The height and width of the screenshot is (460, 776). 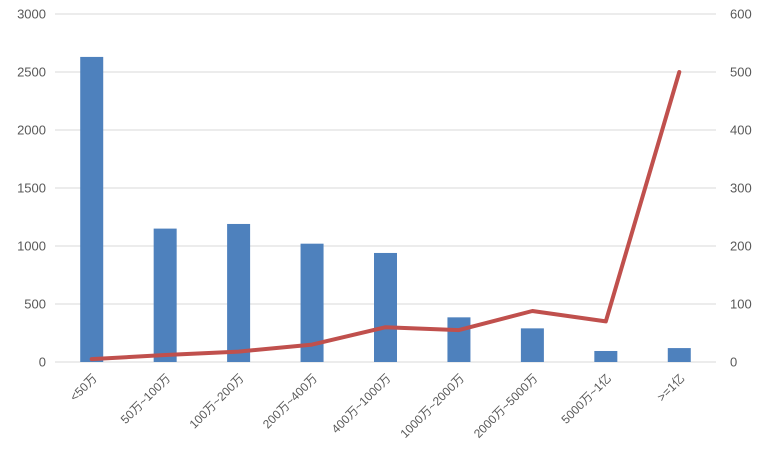 I want to click on x-axis-tick-label: 2000万~5000万, so click(x=506, y=406).